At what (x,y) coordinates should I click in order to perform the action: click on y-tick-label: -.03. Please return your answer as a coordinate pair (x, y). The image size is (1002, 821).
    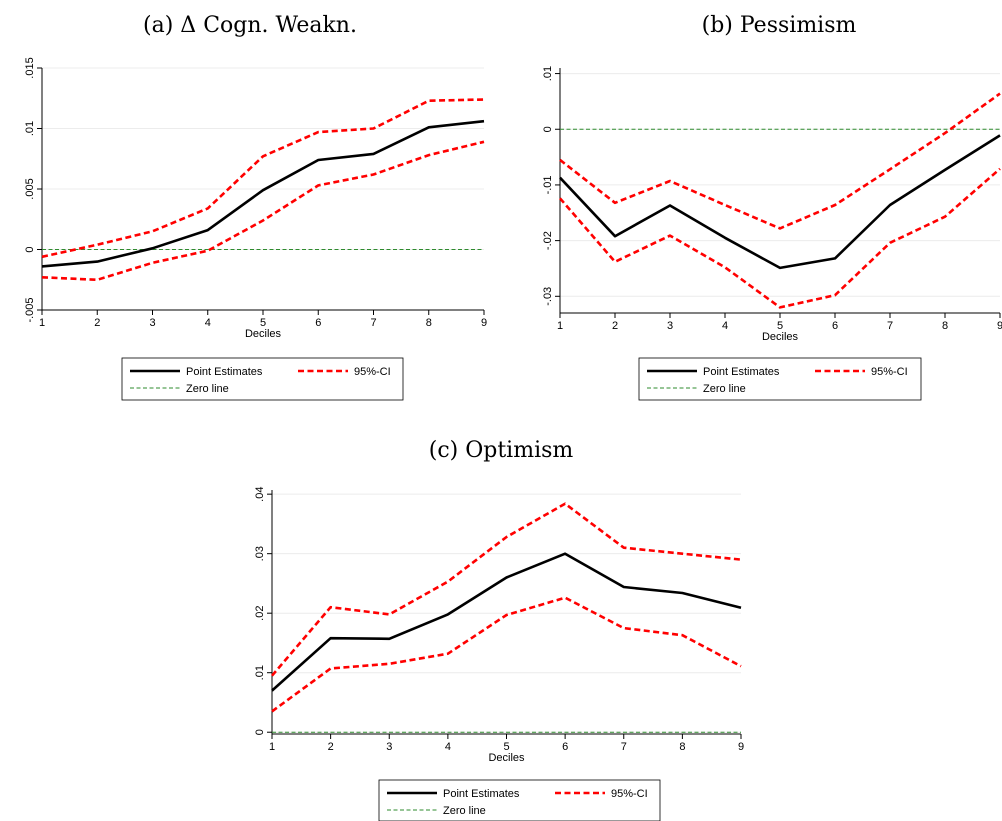
    Looking at the image, I should click on (548, 296).